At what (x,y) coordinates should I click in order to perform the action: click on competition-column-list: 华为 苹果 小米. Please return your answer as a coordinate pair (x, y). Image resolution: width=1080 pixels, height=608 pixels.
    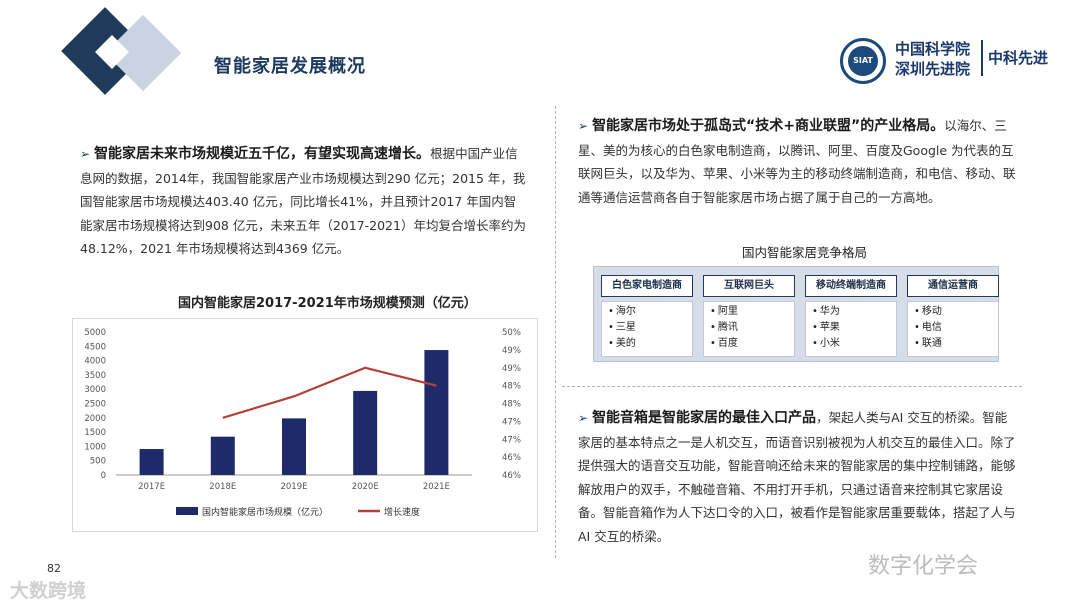
    Looking at the image, I should click on (851, 329).